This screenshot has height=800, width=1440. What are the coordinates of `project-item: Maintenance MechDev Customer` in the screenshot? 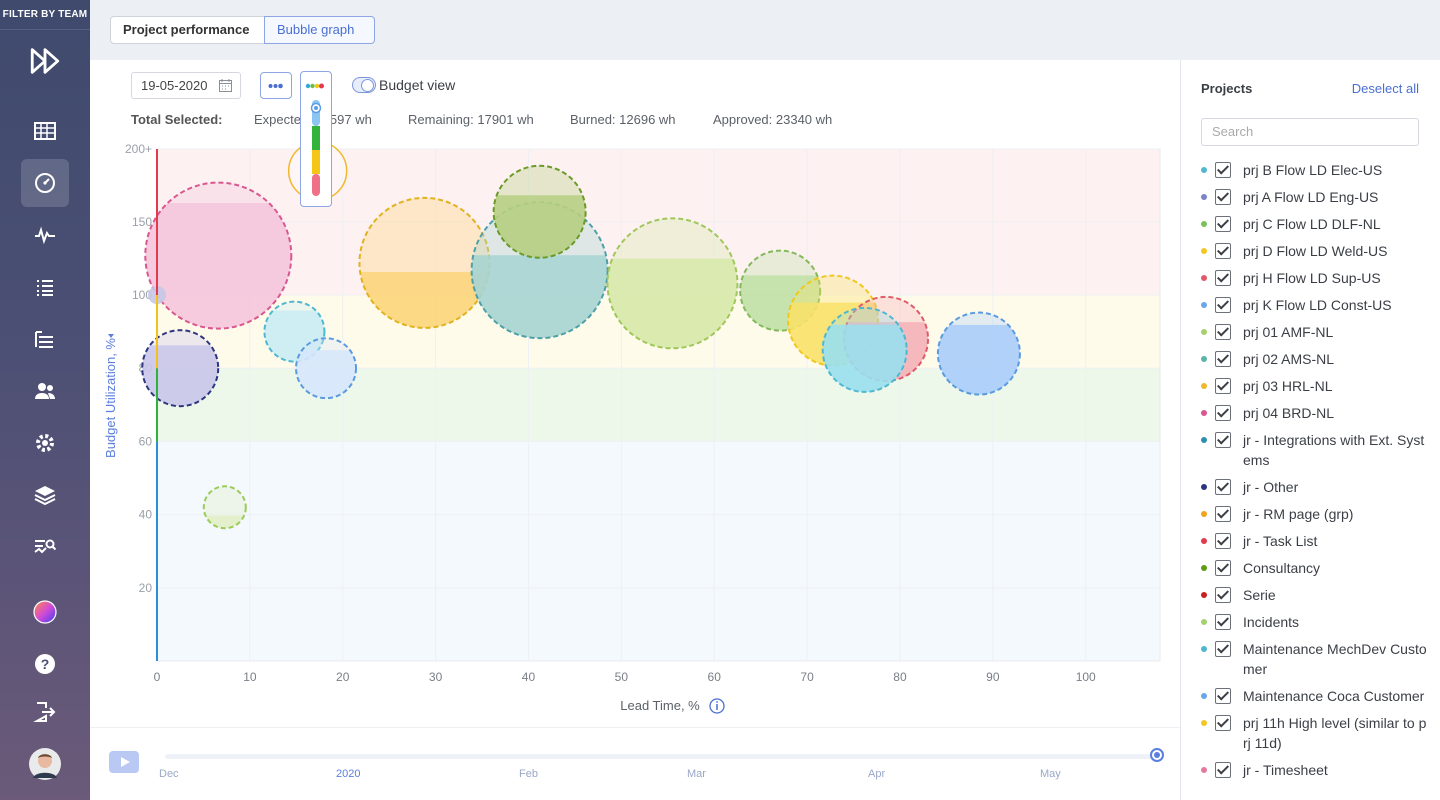 It's located at (1315, 659).